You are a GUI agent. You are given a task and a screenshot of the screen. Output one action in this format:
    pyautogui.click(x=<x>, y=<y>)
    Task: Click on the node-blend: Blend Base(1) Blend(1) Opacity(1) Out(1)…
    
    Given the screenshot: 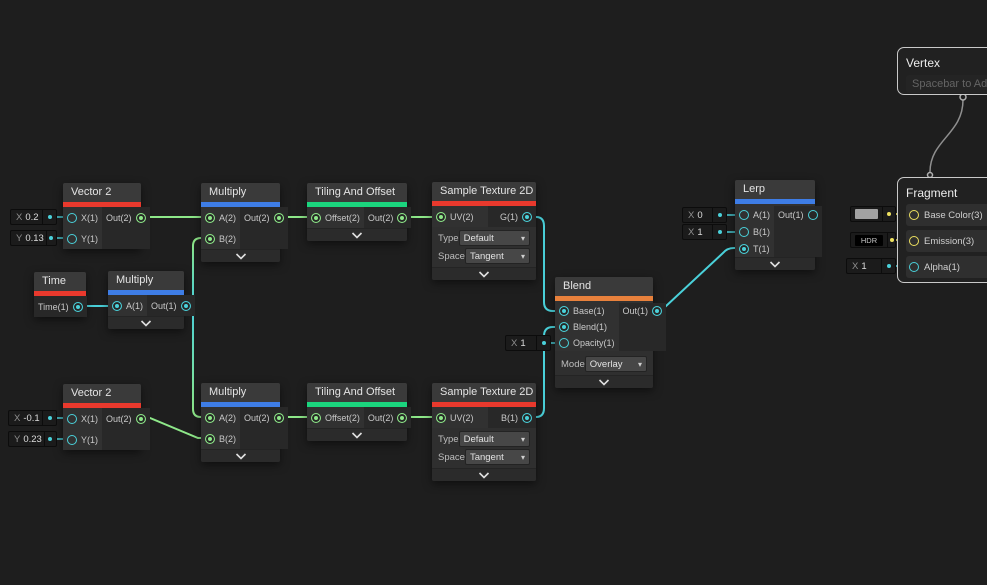 What is the action you would take?
    pyautogui.click(x=611, y=332)
    